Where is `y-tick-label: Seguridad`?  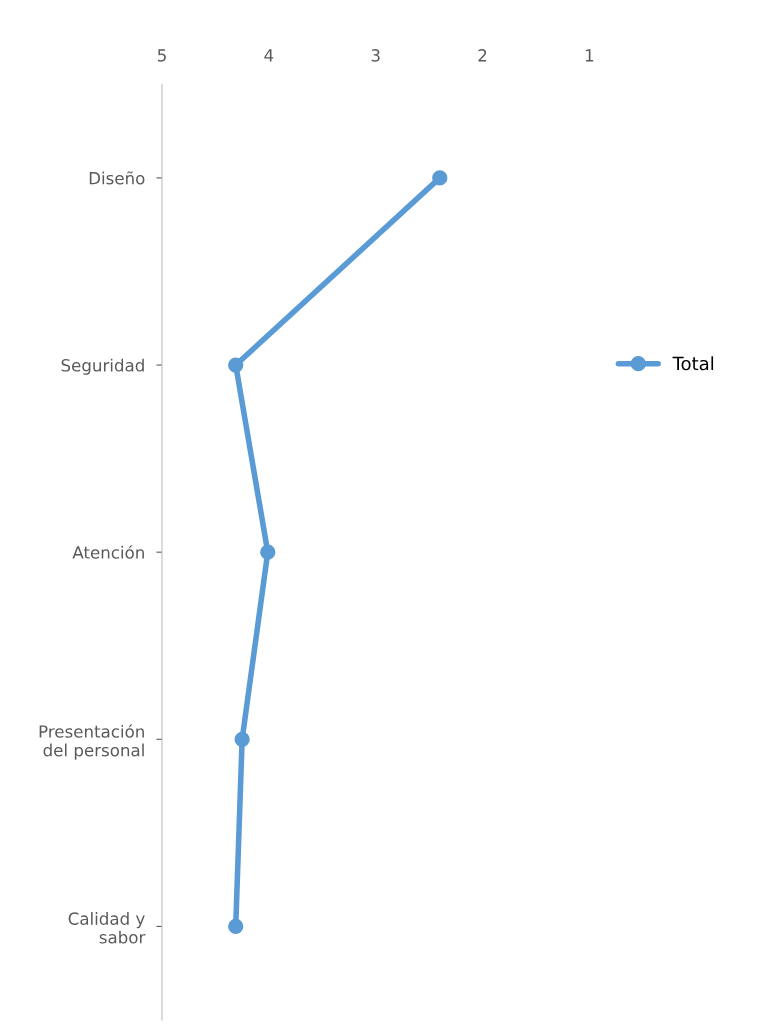 y-tick-label: Seguridad is located at coordinates (102, 366).